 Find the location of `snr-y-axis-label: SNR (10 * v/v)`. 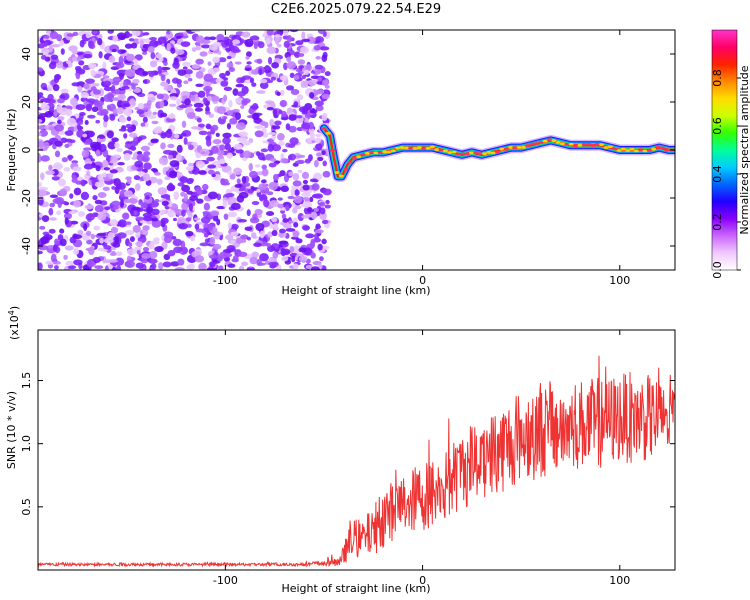

snr-y-axis-label: SNR (10 * v/v) is located at coordinates (11, 430).